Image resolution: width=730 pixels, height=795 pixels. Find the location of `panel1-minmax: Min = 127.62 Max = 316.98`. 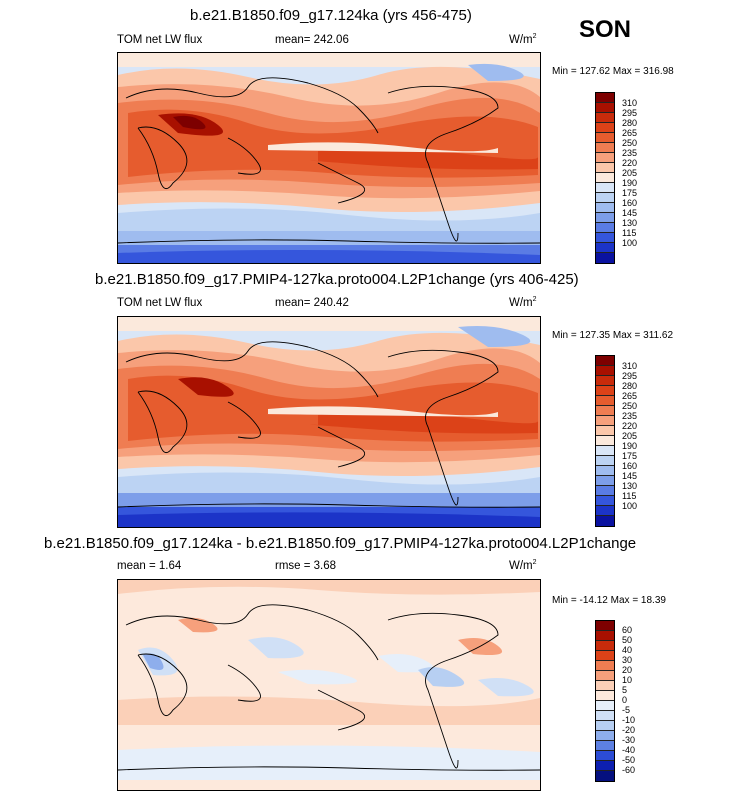

panel1-minmax: Min = 127.62 Max = 316.98 is located at coordinates (613, 71).